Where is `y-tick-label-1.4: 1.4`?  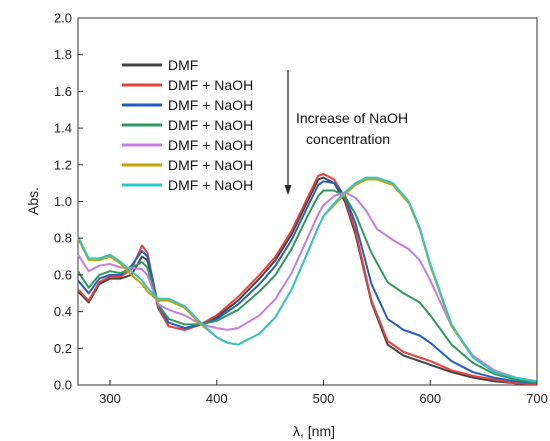 y-tick-label-1.4: 1.4 is located at coordinates (63, 128).